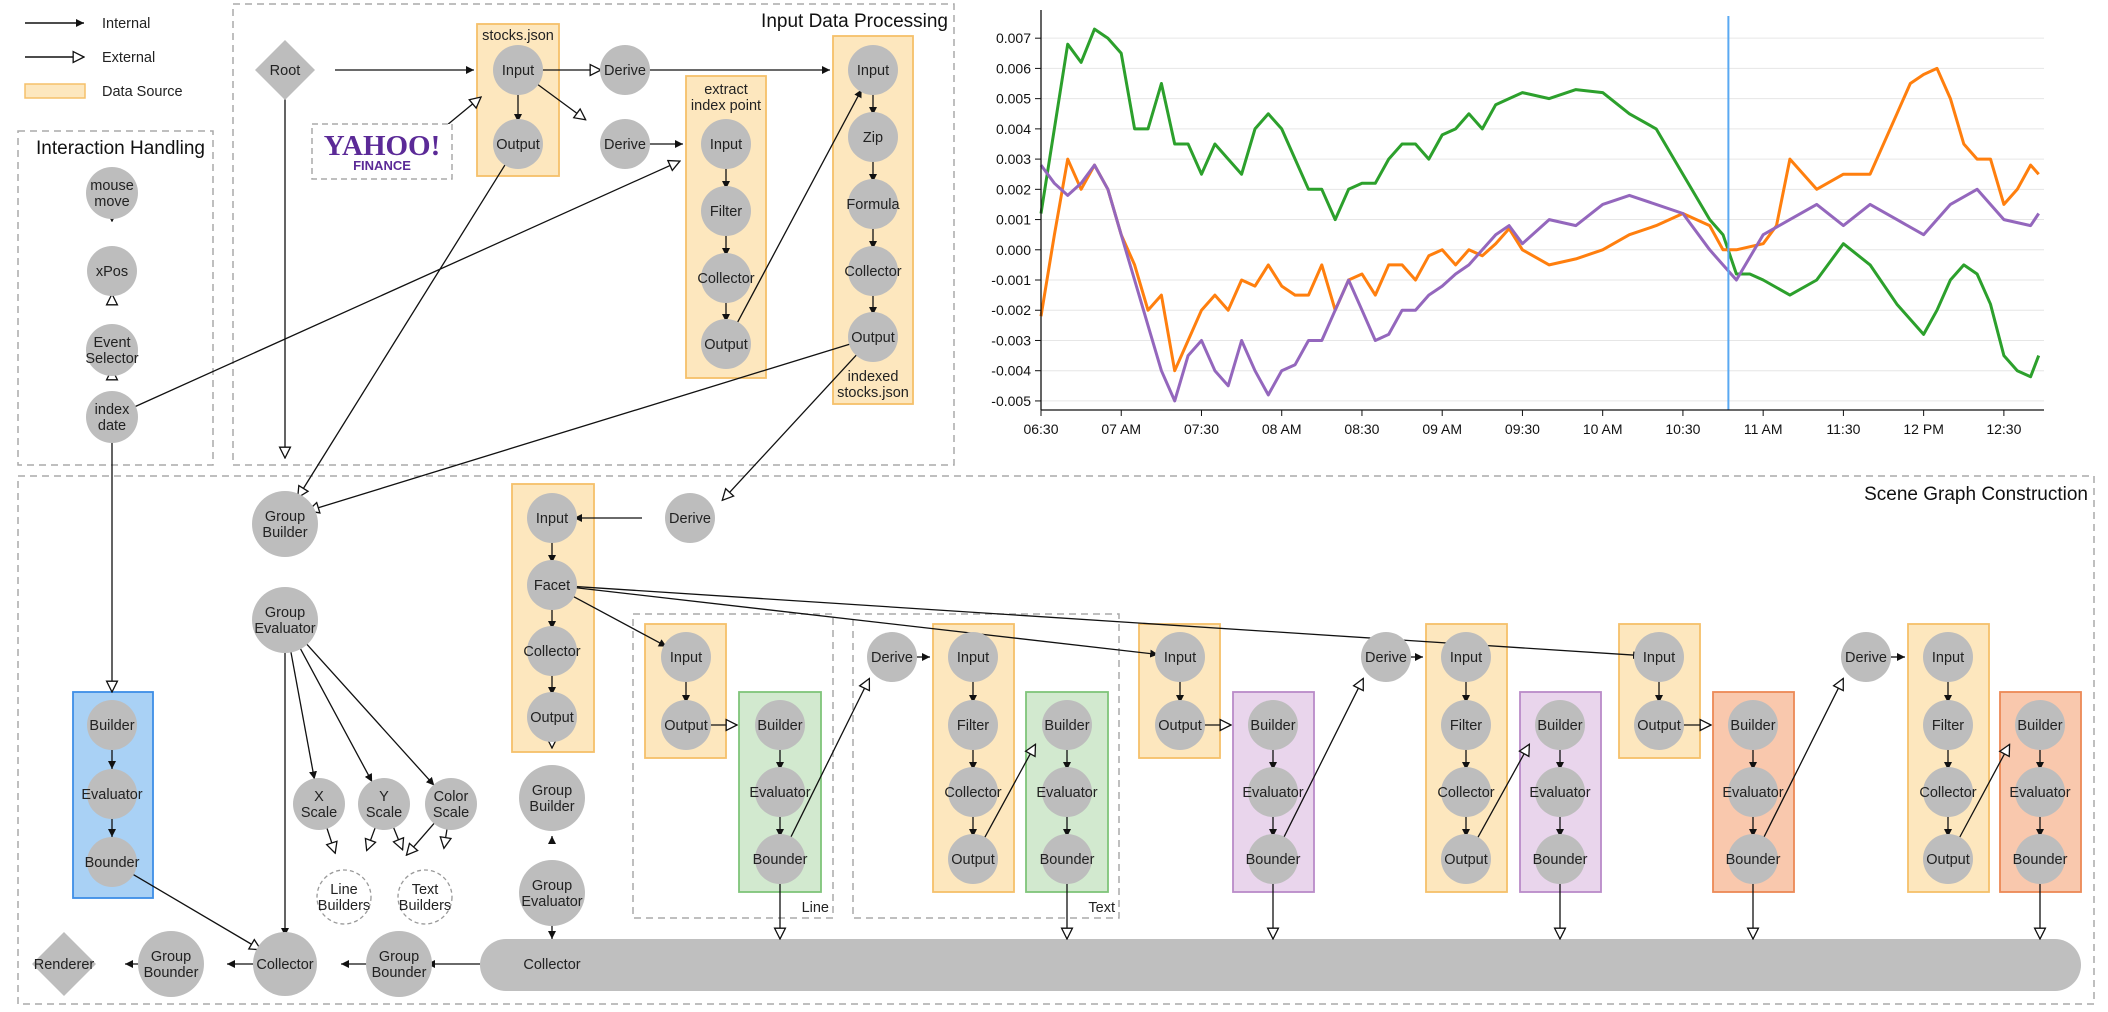 The image size is (2108, 1012). What do you see at coordinates (2039, 726) in the screenshot?
I see `node-s6-builder-label: Builder` at bounding box center [2039, 726].